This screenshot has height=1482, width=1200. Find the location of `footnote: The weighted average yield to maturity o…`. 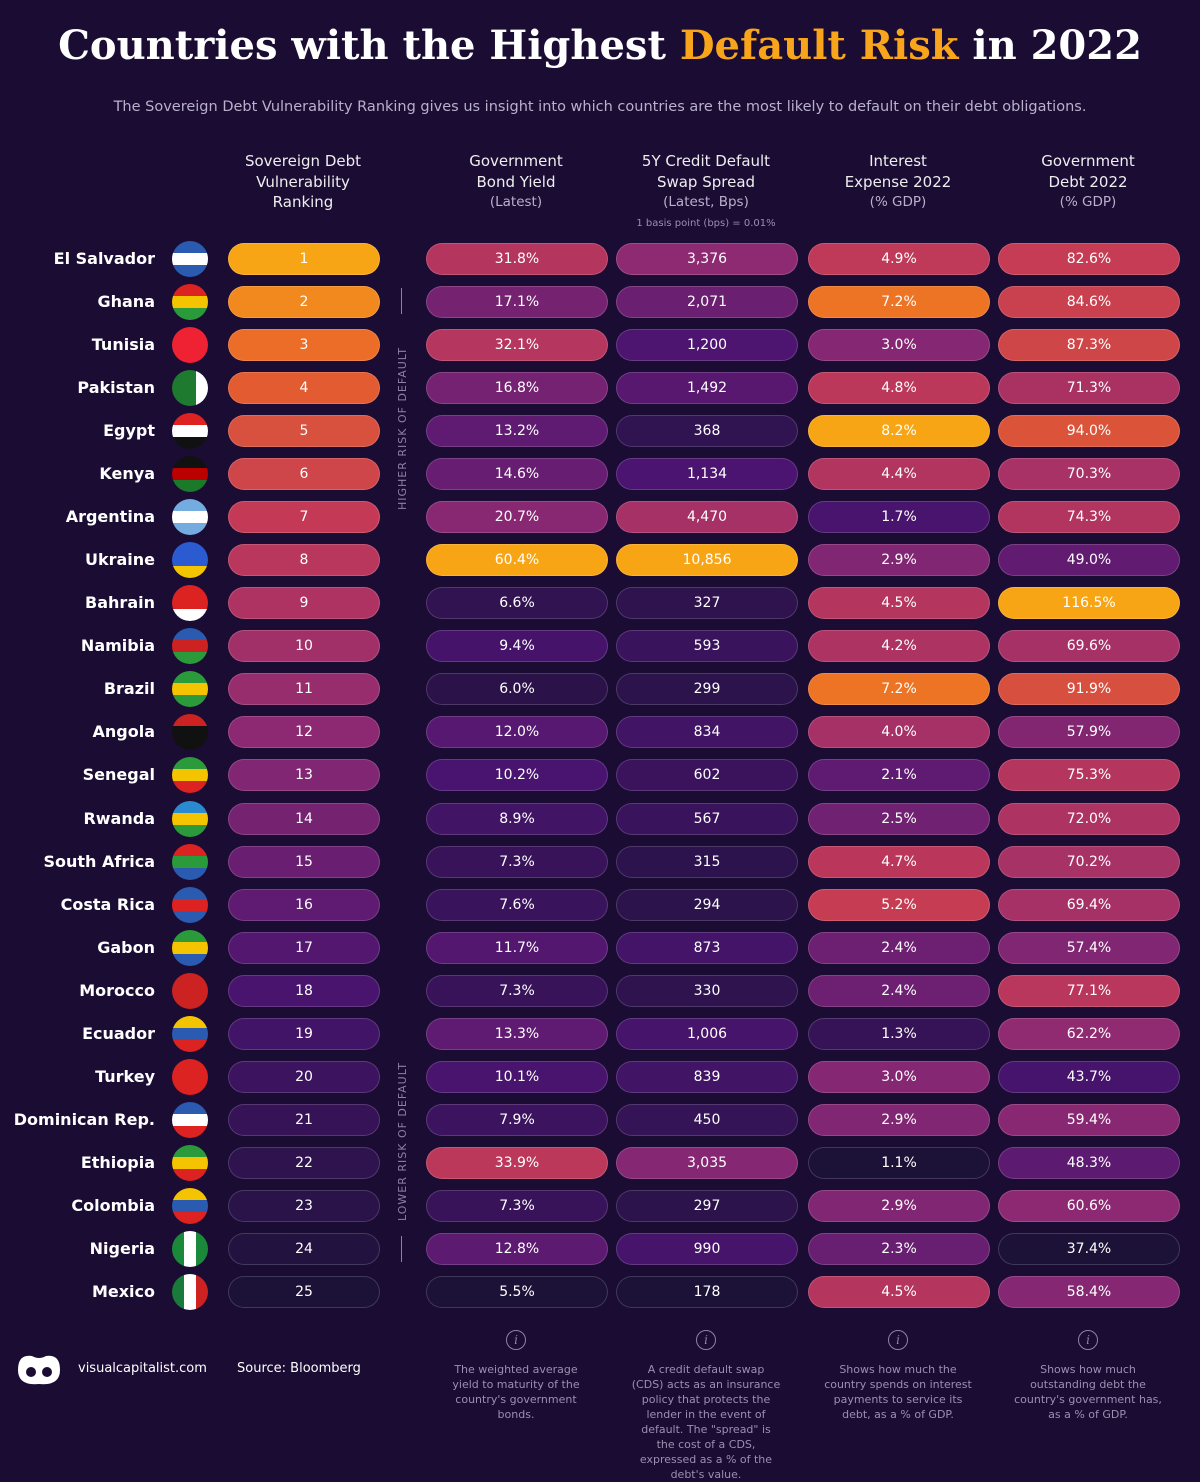

footnote: The weighted average yield to maturity o… is located at coordinates (516, 1392).